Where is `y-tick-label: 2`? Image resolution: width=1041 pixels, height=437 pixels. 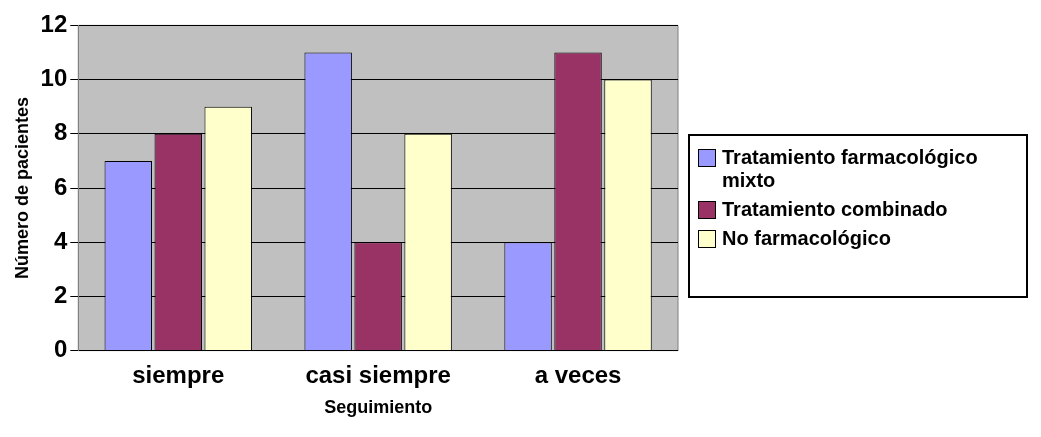 y-tick-label: 2 is located at coordinates (60, 295).